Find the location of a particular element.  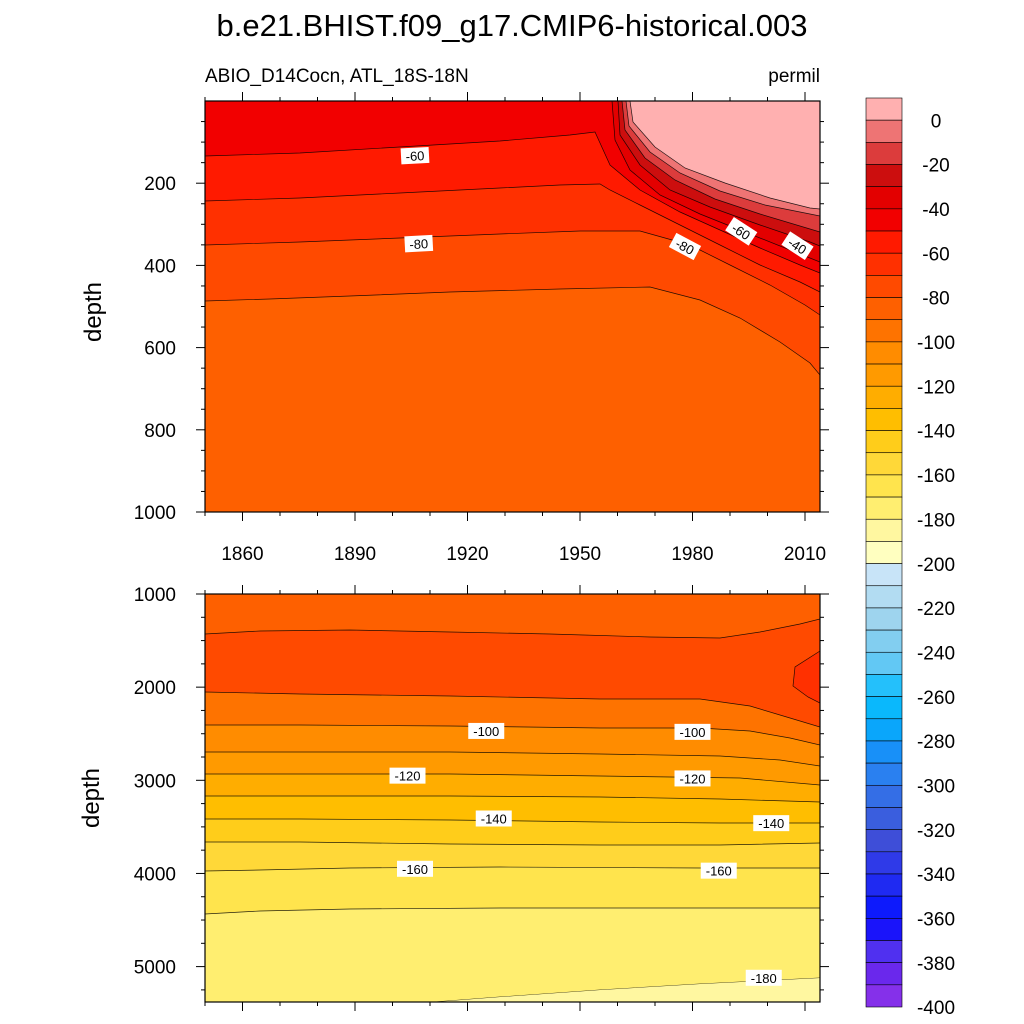

top-ytick-label: 600 is located at coordinates (160, 349).